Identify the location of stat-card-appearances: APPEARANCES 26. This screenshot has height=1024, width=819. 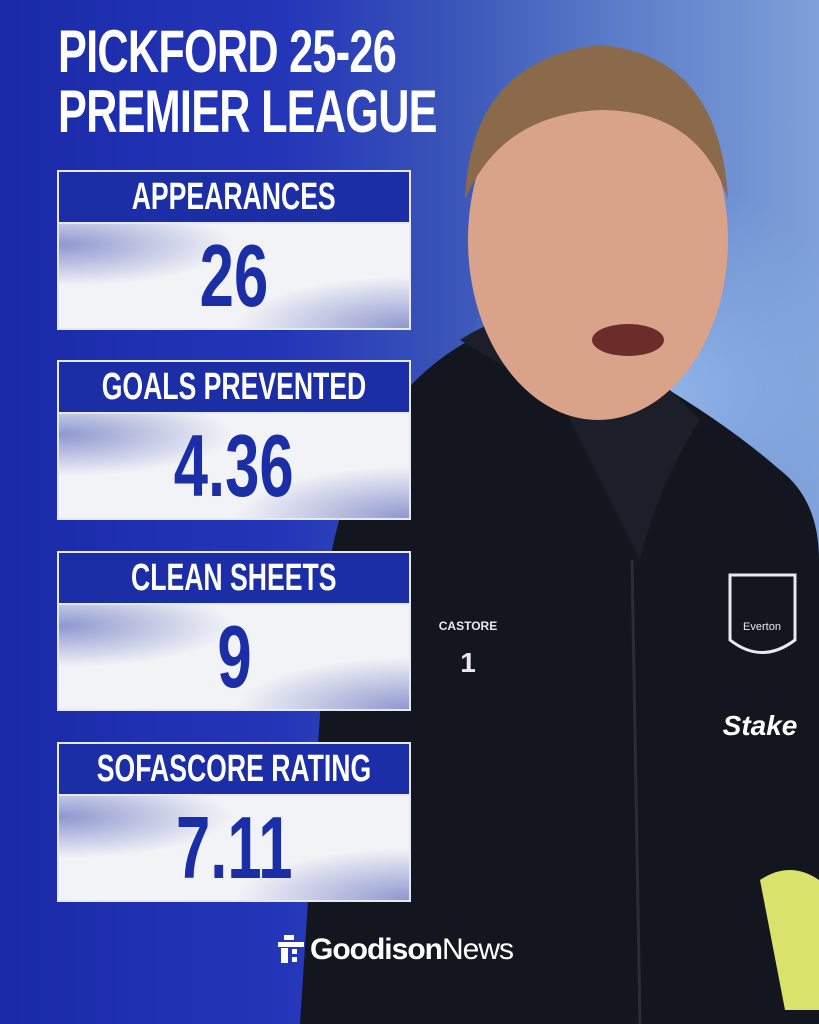
(234, 250).